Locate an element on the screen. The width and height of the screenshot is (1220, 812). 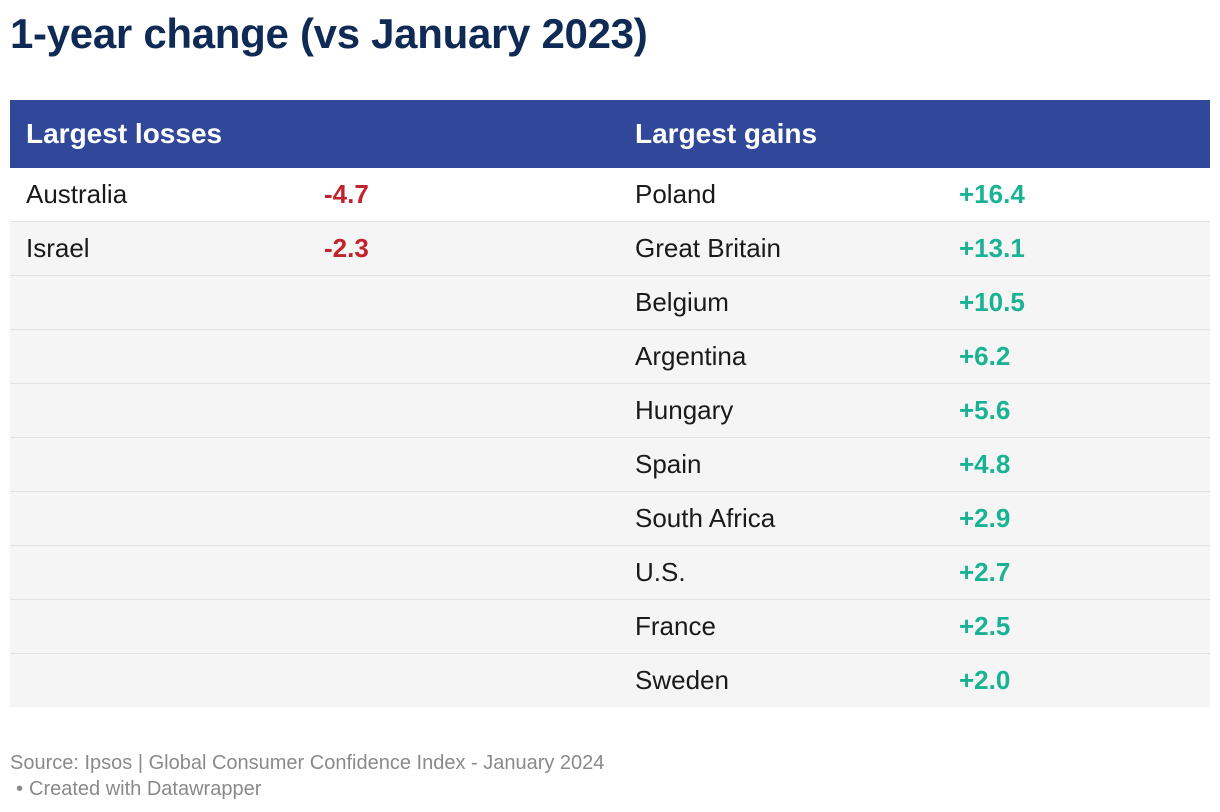
table-row: Argentina +6.2 is located at coordinates (610, 357).